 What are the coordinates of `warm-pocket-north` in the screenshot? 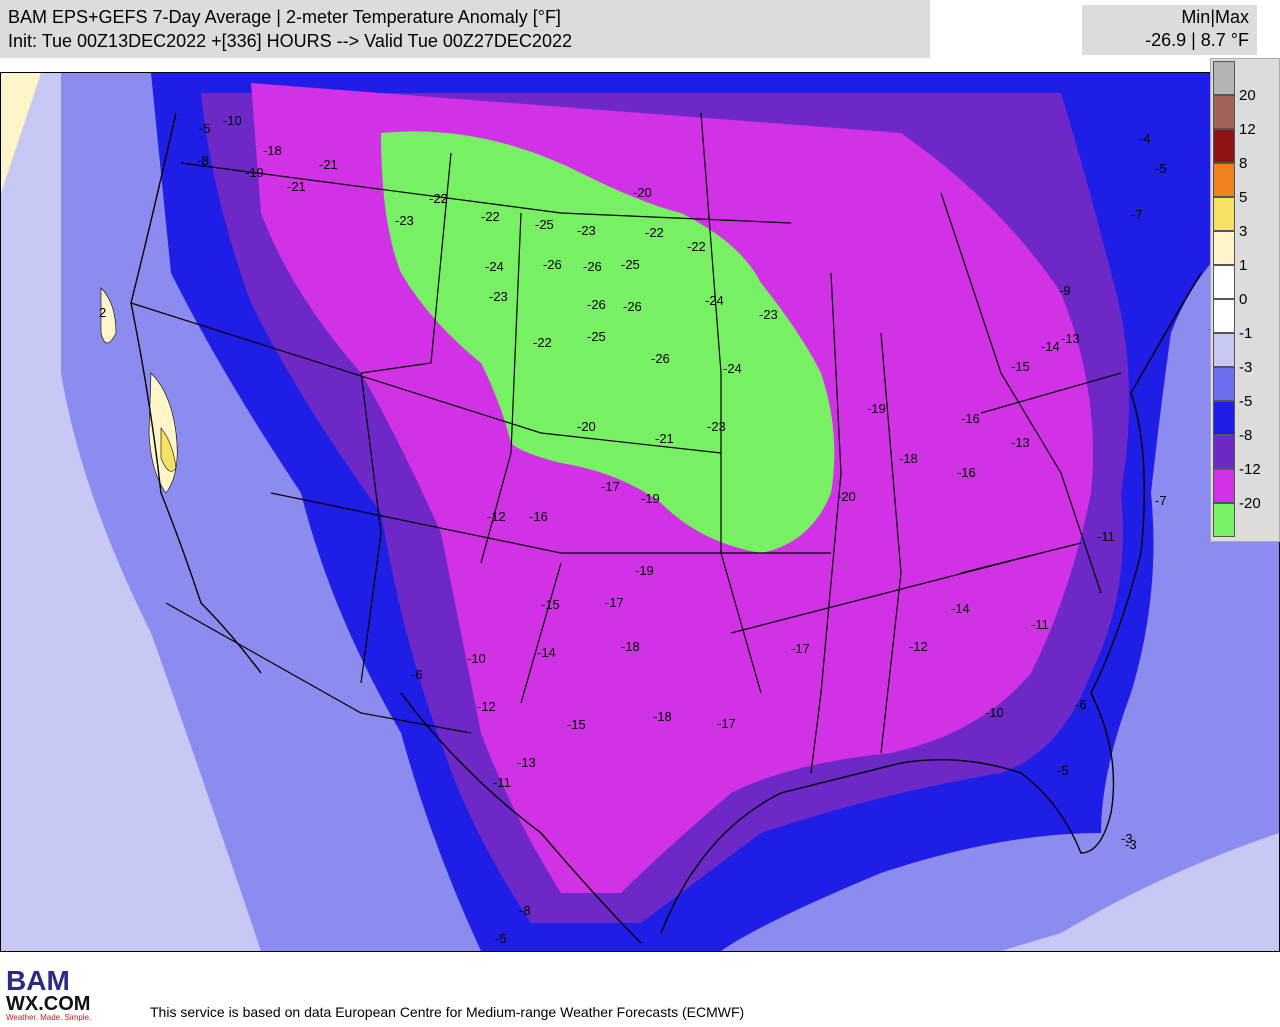 It's located at (108, 315).